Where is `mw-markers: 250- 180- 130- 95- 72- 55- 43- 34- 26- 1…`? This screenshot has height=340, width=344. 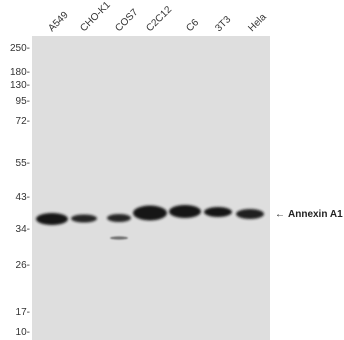
mw-markers: 250- 180- 130- 95- 72- 55- 43- 34- 26- 1… is located at coordinates (20, 190).